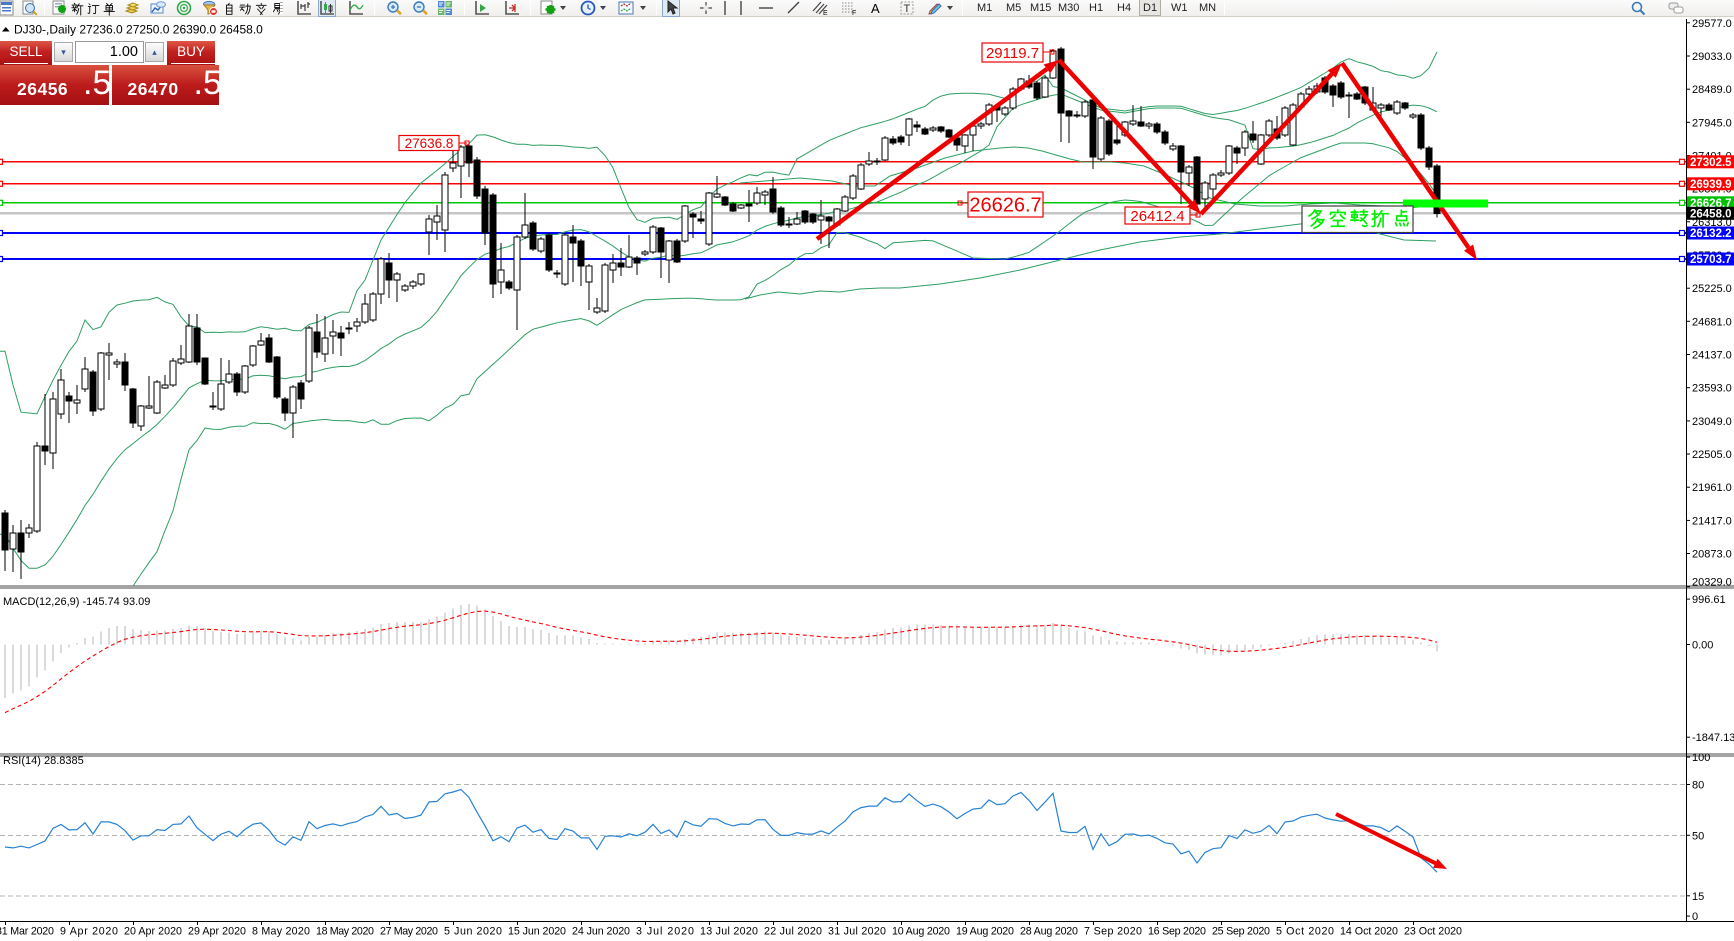 This screenshot has height=941, width=1734. I want to click on svg-text: 9 Apr 2020, so click(89, 932).